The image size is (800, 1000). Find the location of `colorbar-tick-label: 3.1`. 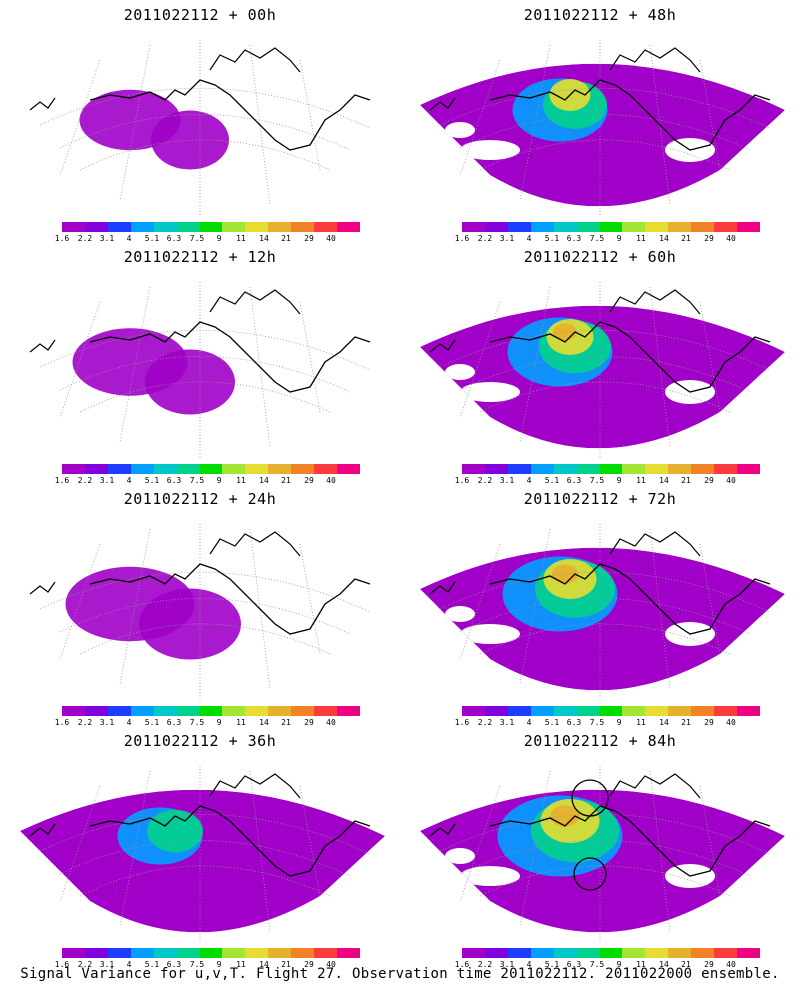

colorbar-tick-label: 3.1 is located at coordinates (507, 964).